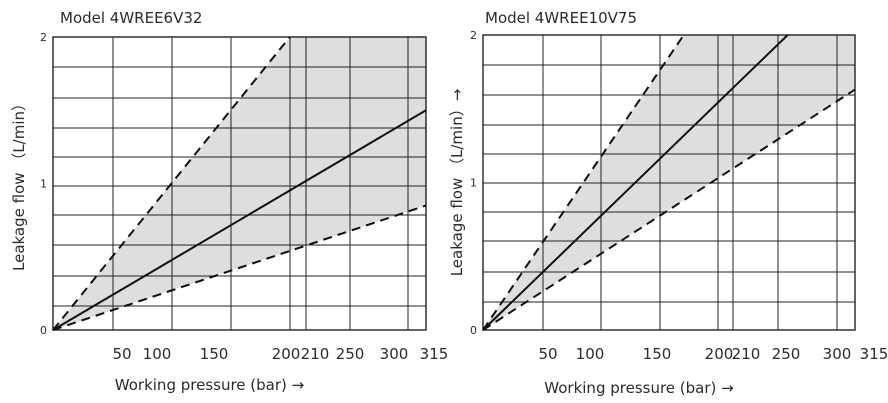 The image size is (888, 403). What do you see at coordinates (131, 18) in the screenshot?
I see `chart-title: Model 4WREE6V32` at bounding box center [131, 18].